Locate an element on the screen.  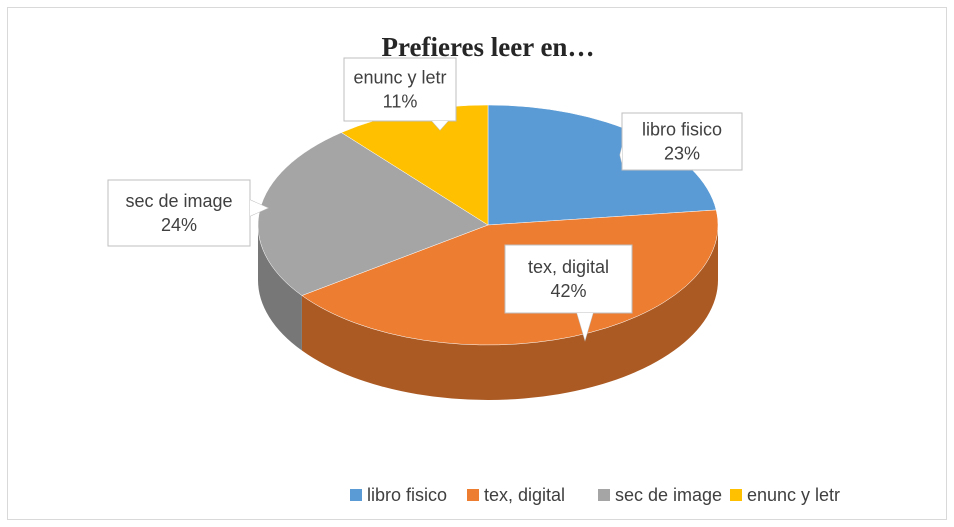
data-label-value: 23% is located at coordinates (682, 153).